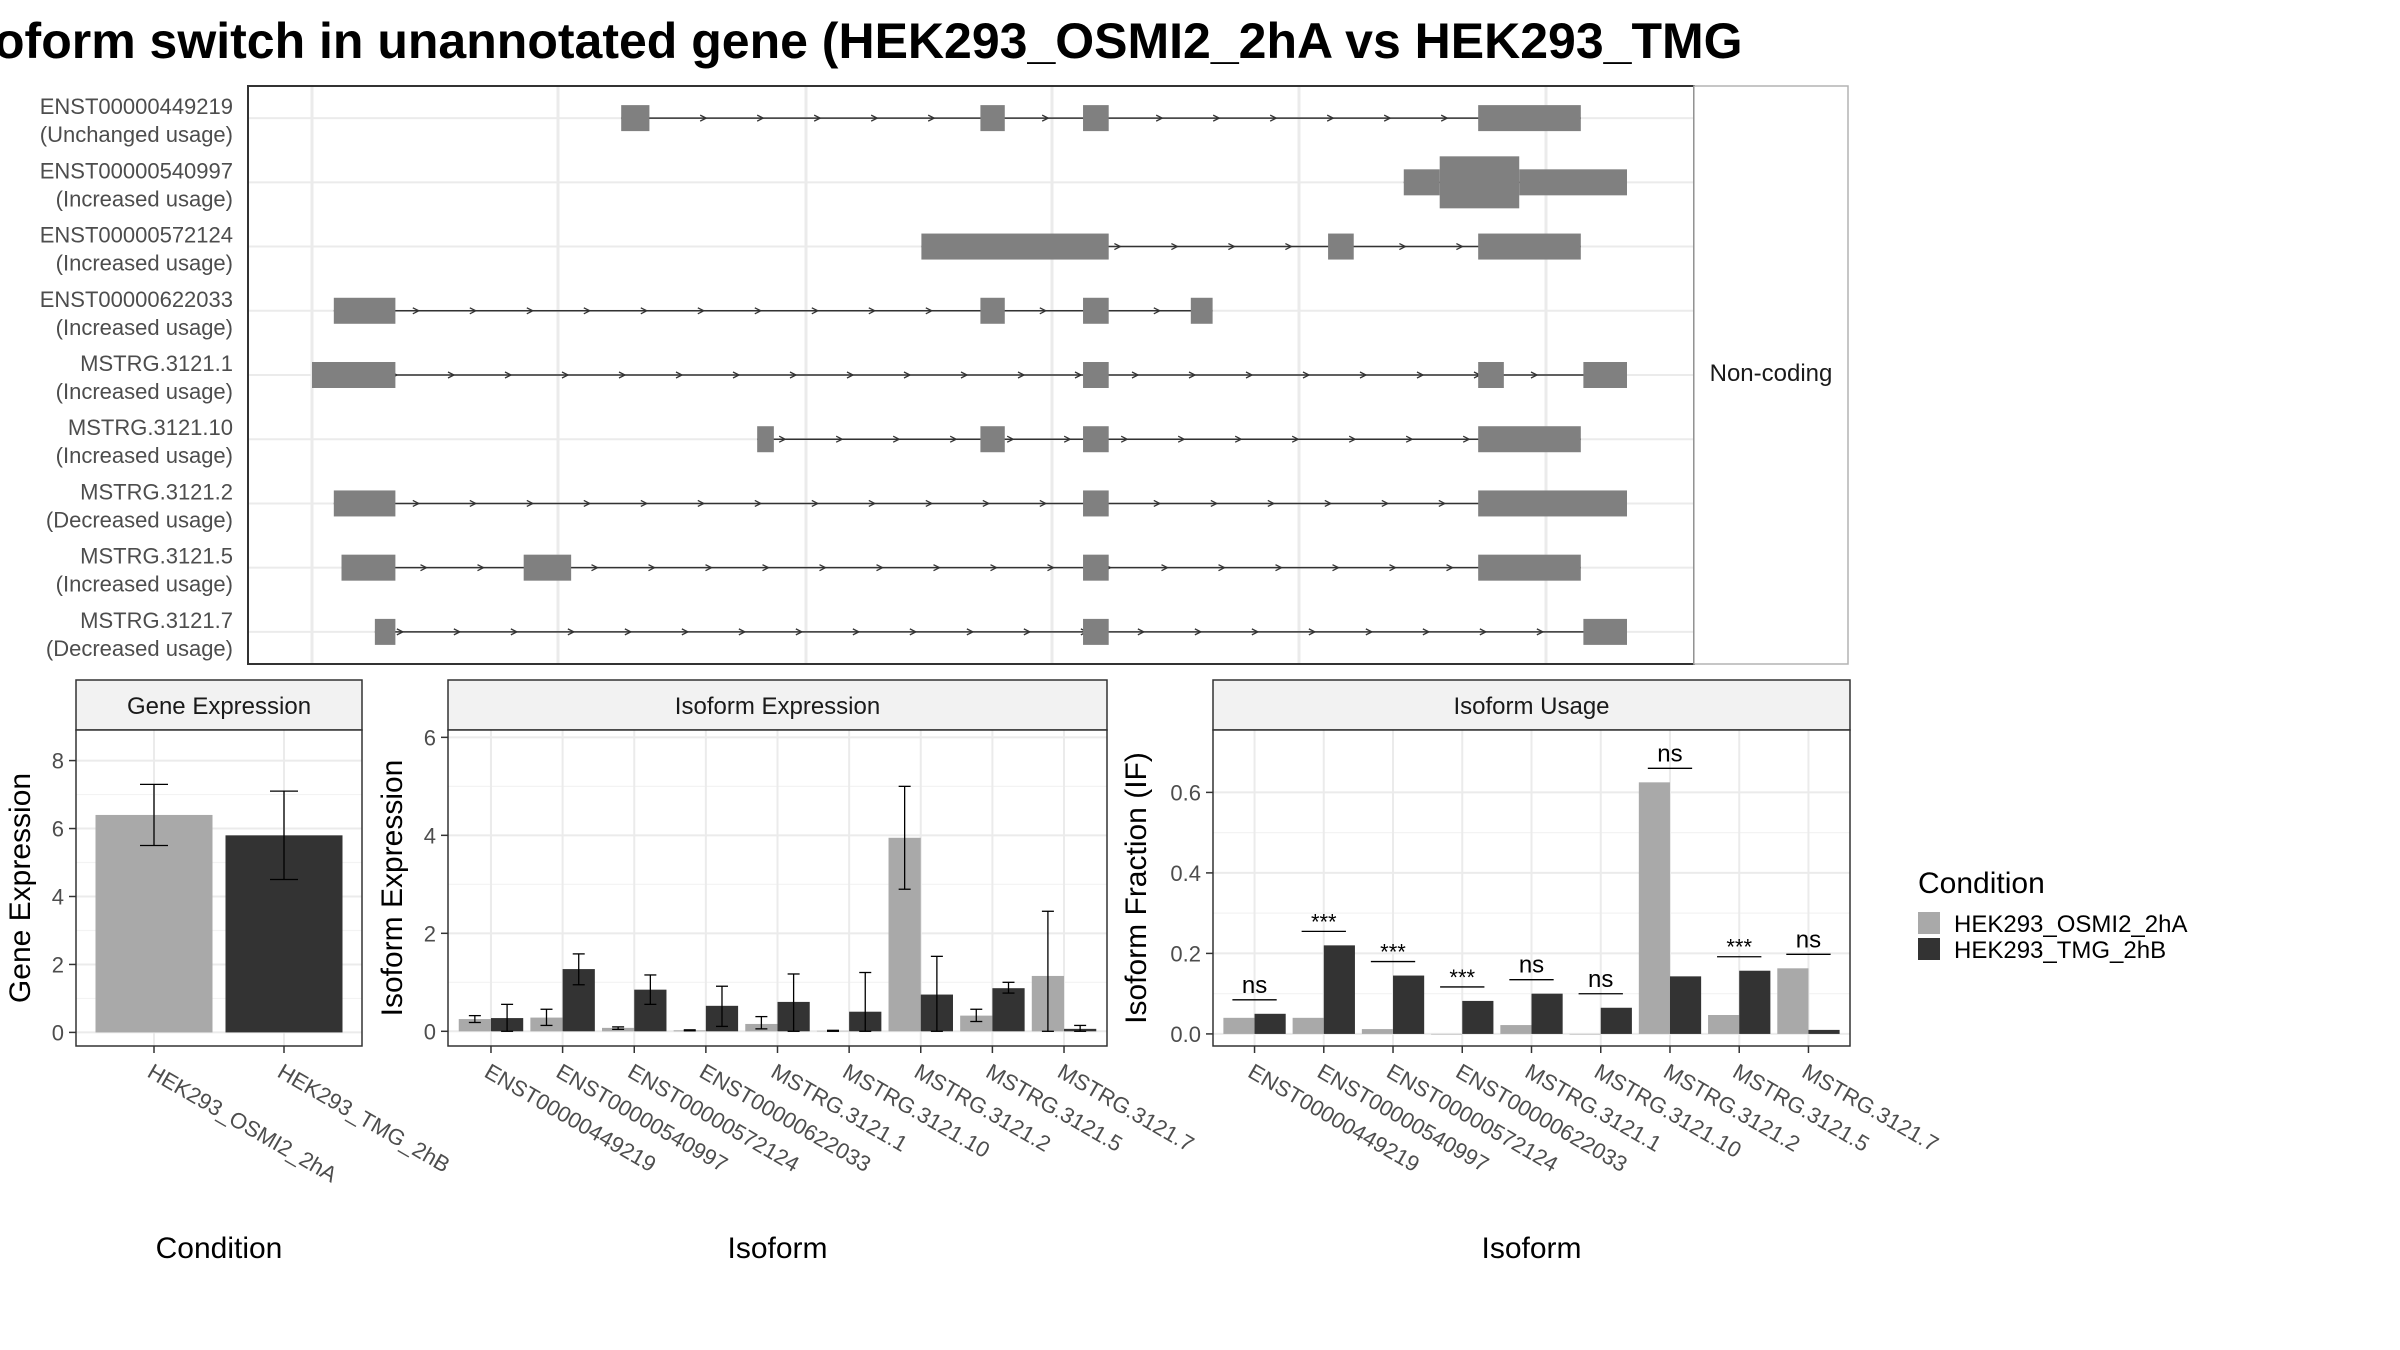 Image resolution: width=2400 pixels, height=1350 pixels. What do you see at coordinates (219, 1248) in the screenshot?
I see `x-axis-title: Condition` at bounding box center [219, 1248].